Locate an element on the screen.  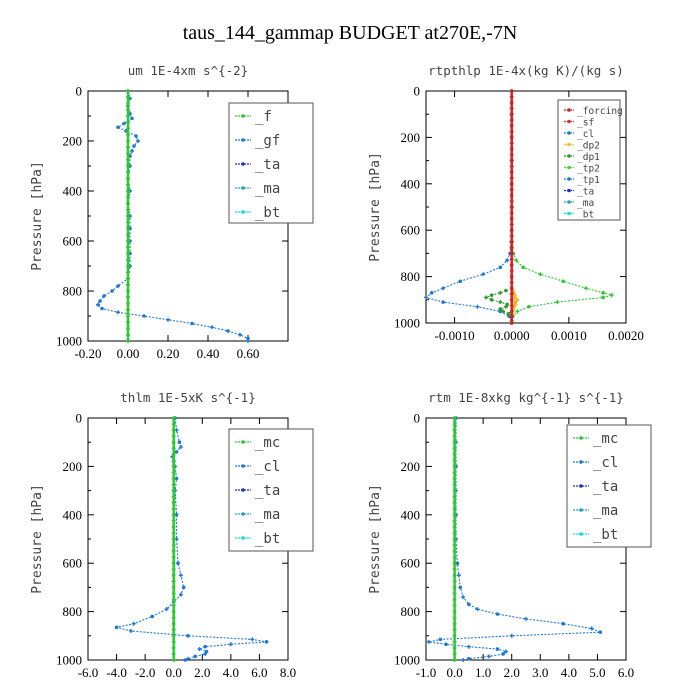
y-tick-label: 600 is located at coordinates (411, 230).